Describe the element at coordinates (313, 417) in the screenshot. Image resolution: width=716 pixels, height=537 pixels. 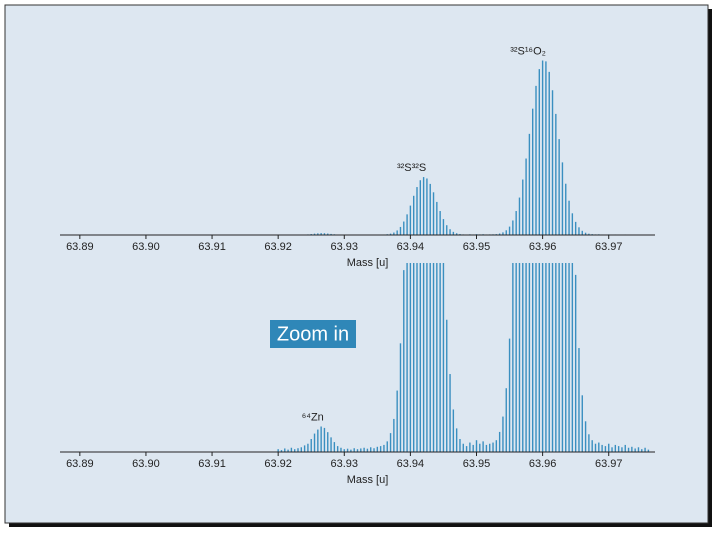
I see `peak-annotation: ⁶⁴Zn` at that location.